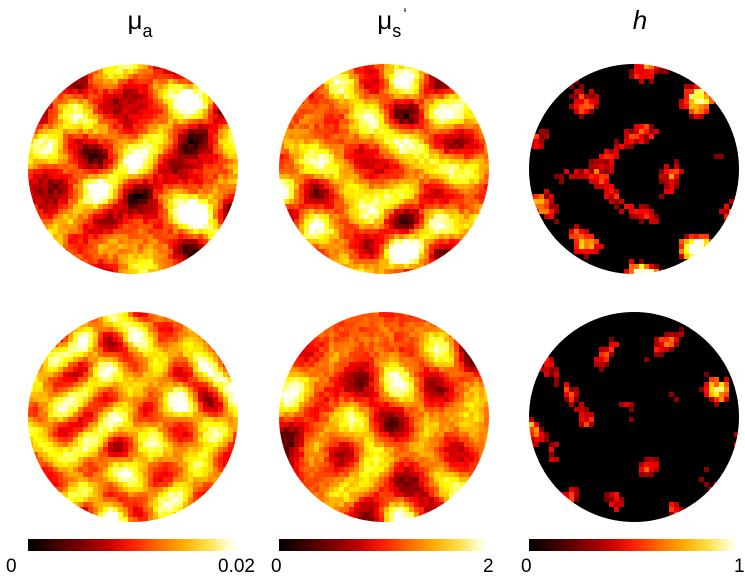  I want to click on map-mu-s-top-pixels, so click(384, 169).